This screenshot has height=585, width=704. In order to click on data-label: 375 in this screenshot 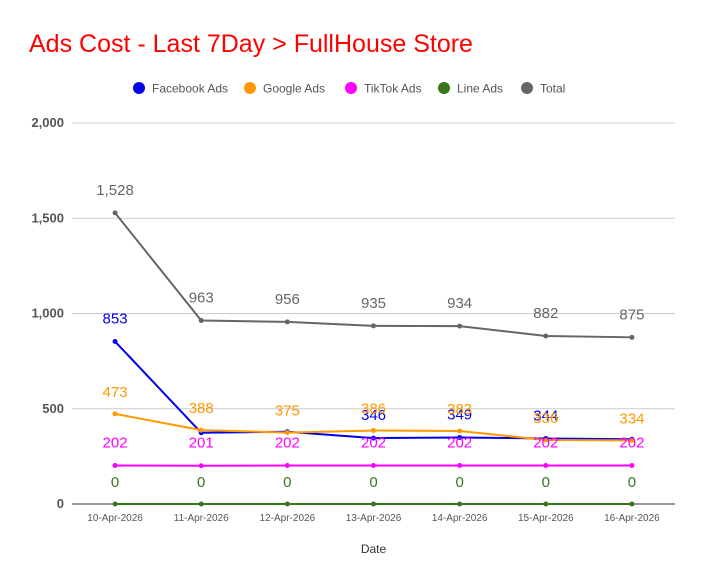, I will do `click(287, 411)`.